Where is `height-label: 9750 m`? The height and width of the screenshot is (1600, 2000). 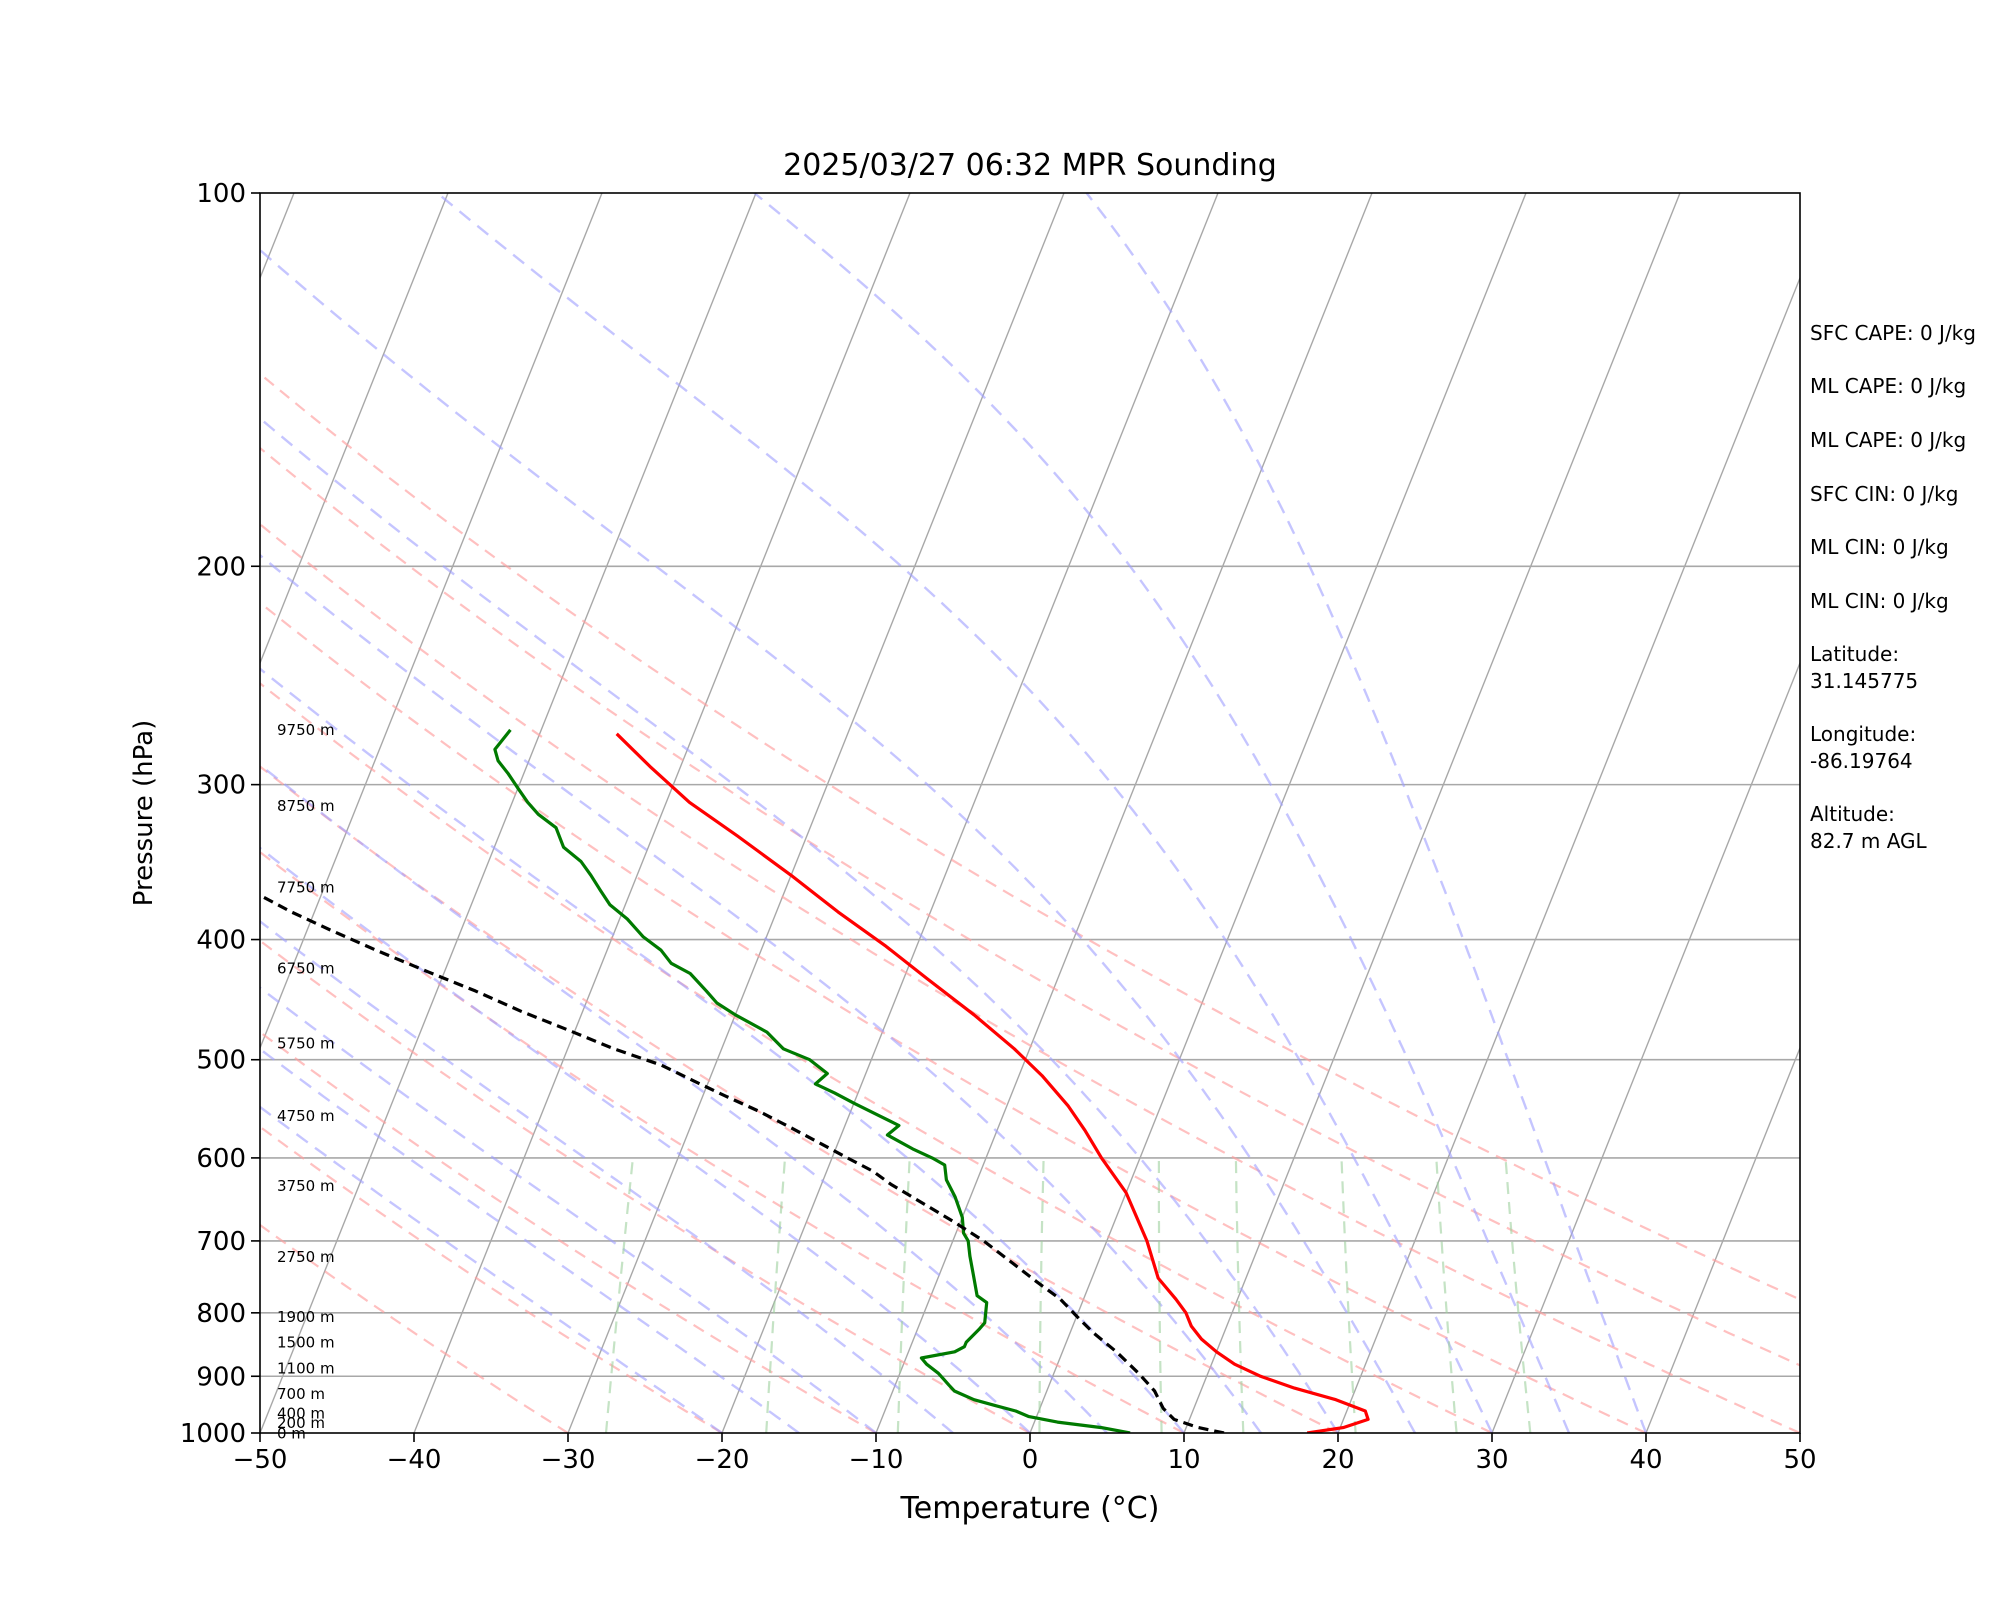
height-label: 9750 m is located at coordinates (306, 730).